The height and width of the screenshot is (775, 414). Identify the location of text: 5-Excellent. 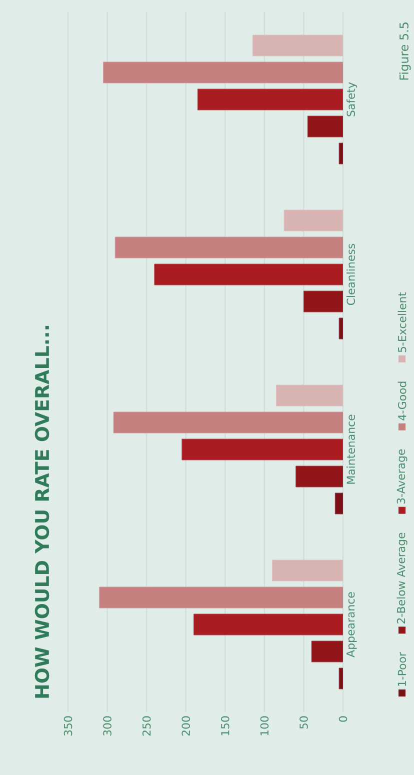
(402, 322).